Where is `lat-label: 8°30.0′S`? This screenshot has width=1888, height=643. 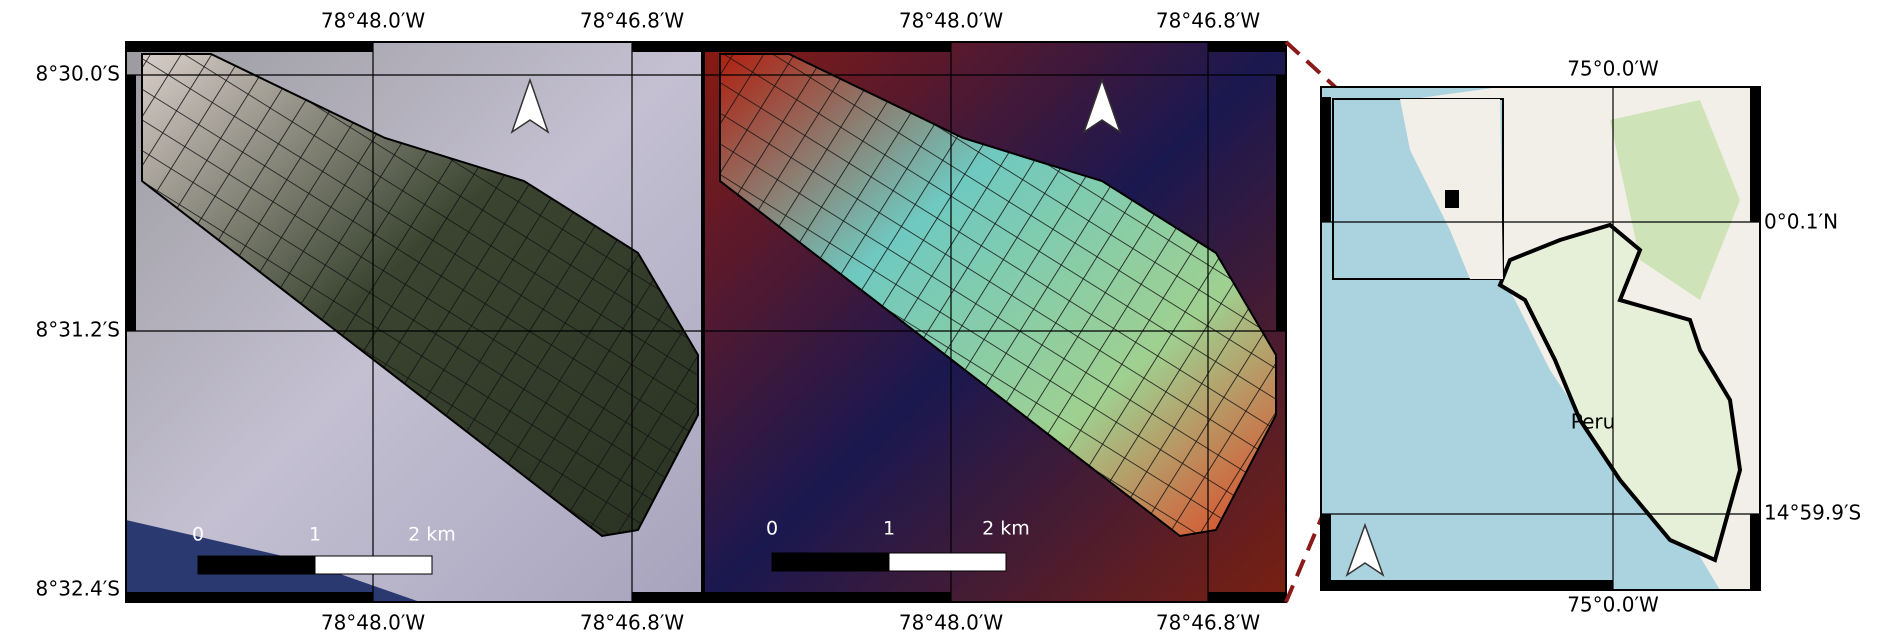 lat-label: 8°30.0′S is located at coordinates (78, 74).